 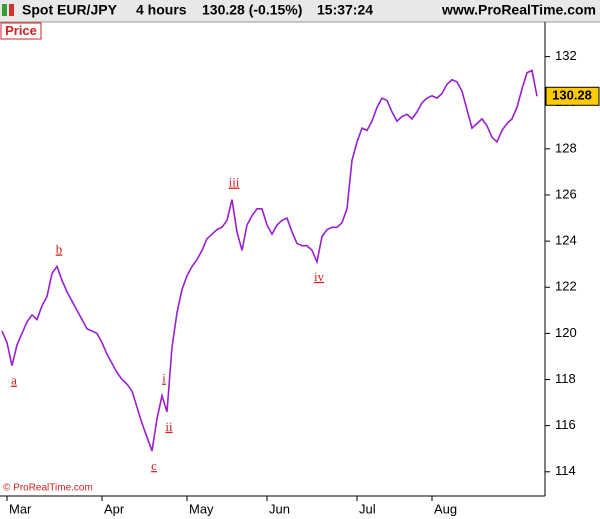 What do you see at coordinates (279, 508) in the screenshot?
I see `x-tick-label: Jun` at bounding box center [279, 508].